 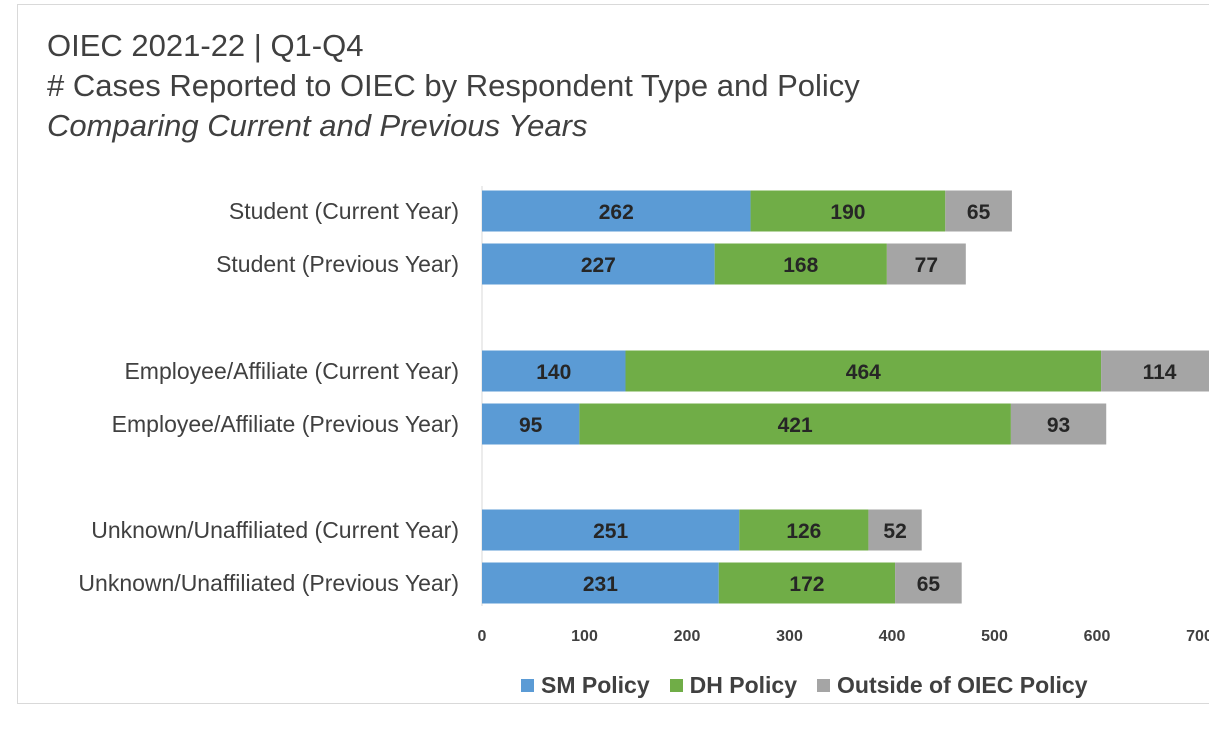 I want to click on bar-value-label: 52, so click(x=894, y=531).